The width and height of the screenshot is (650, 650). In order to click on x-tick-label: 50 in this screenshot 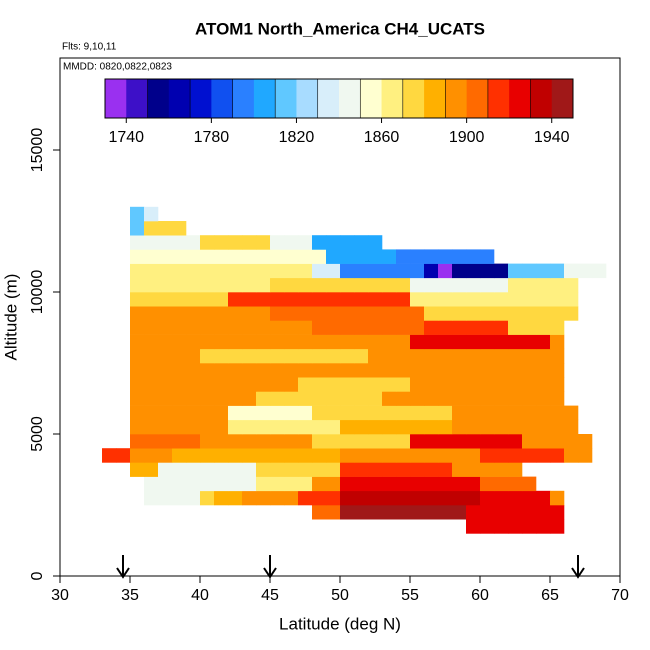, I will do `click(340, 595)`.